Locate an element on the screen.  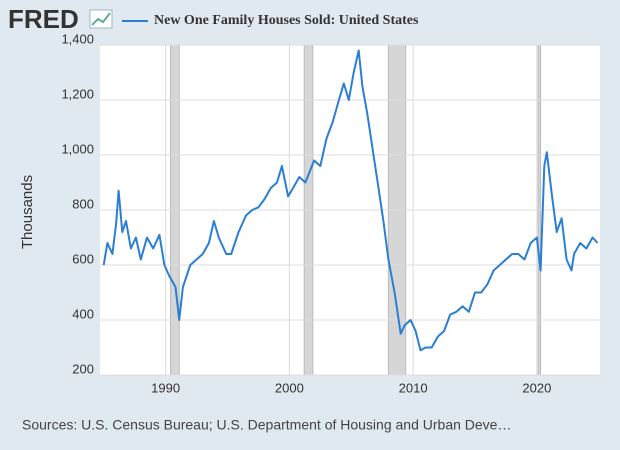
x-tick-label: 2010 is located at coordinates (413, 387).